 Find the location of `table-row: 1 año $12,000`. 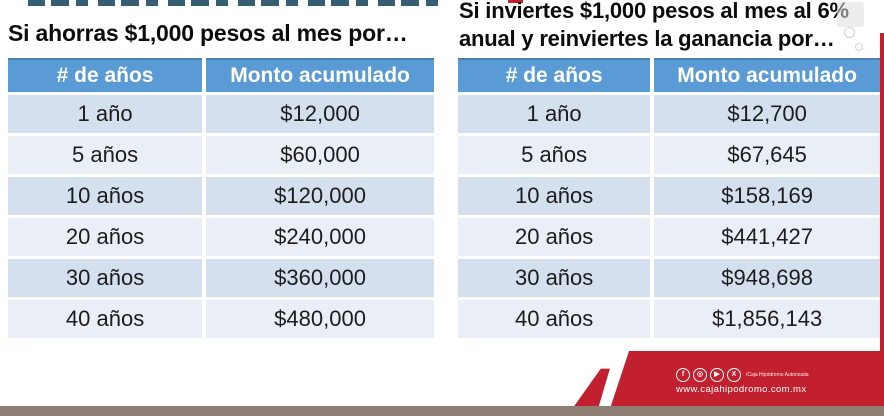

table-row: 1 año $12,000 is located at coordinates (221, 114).